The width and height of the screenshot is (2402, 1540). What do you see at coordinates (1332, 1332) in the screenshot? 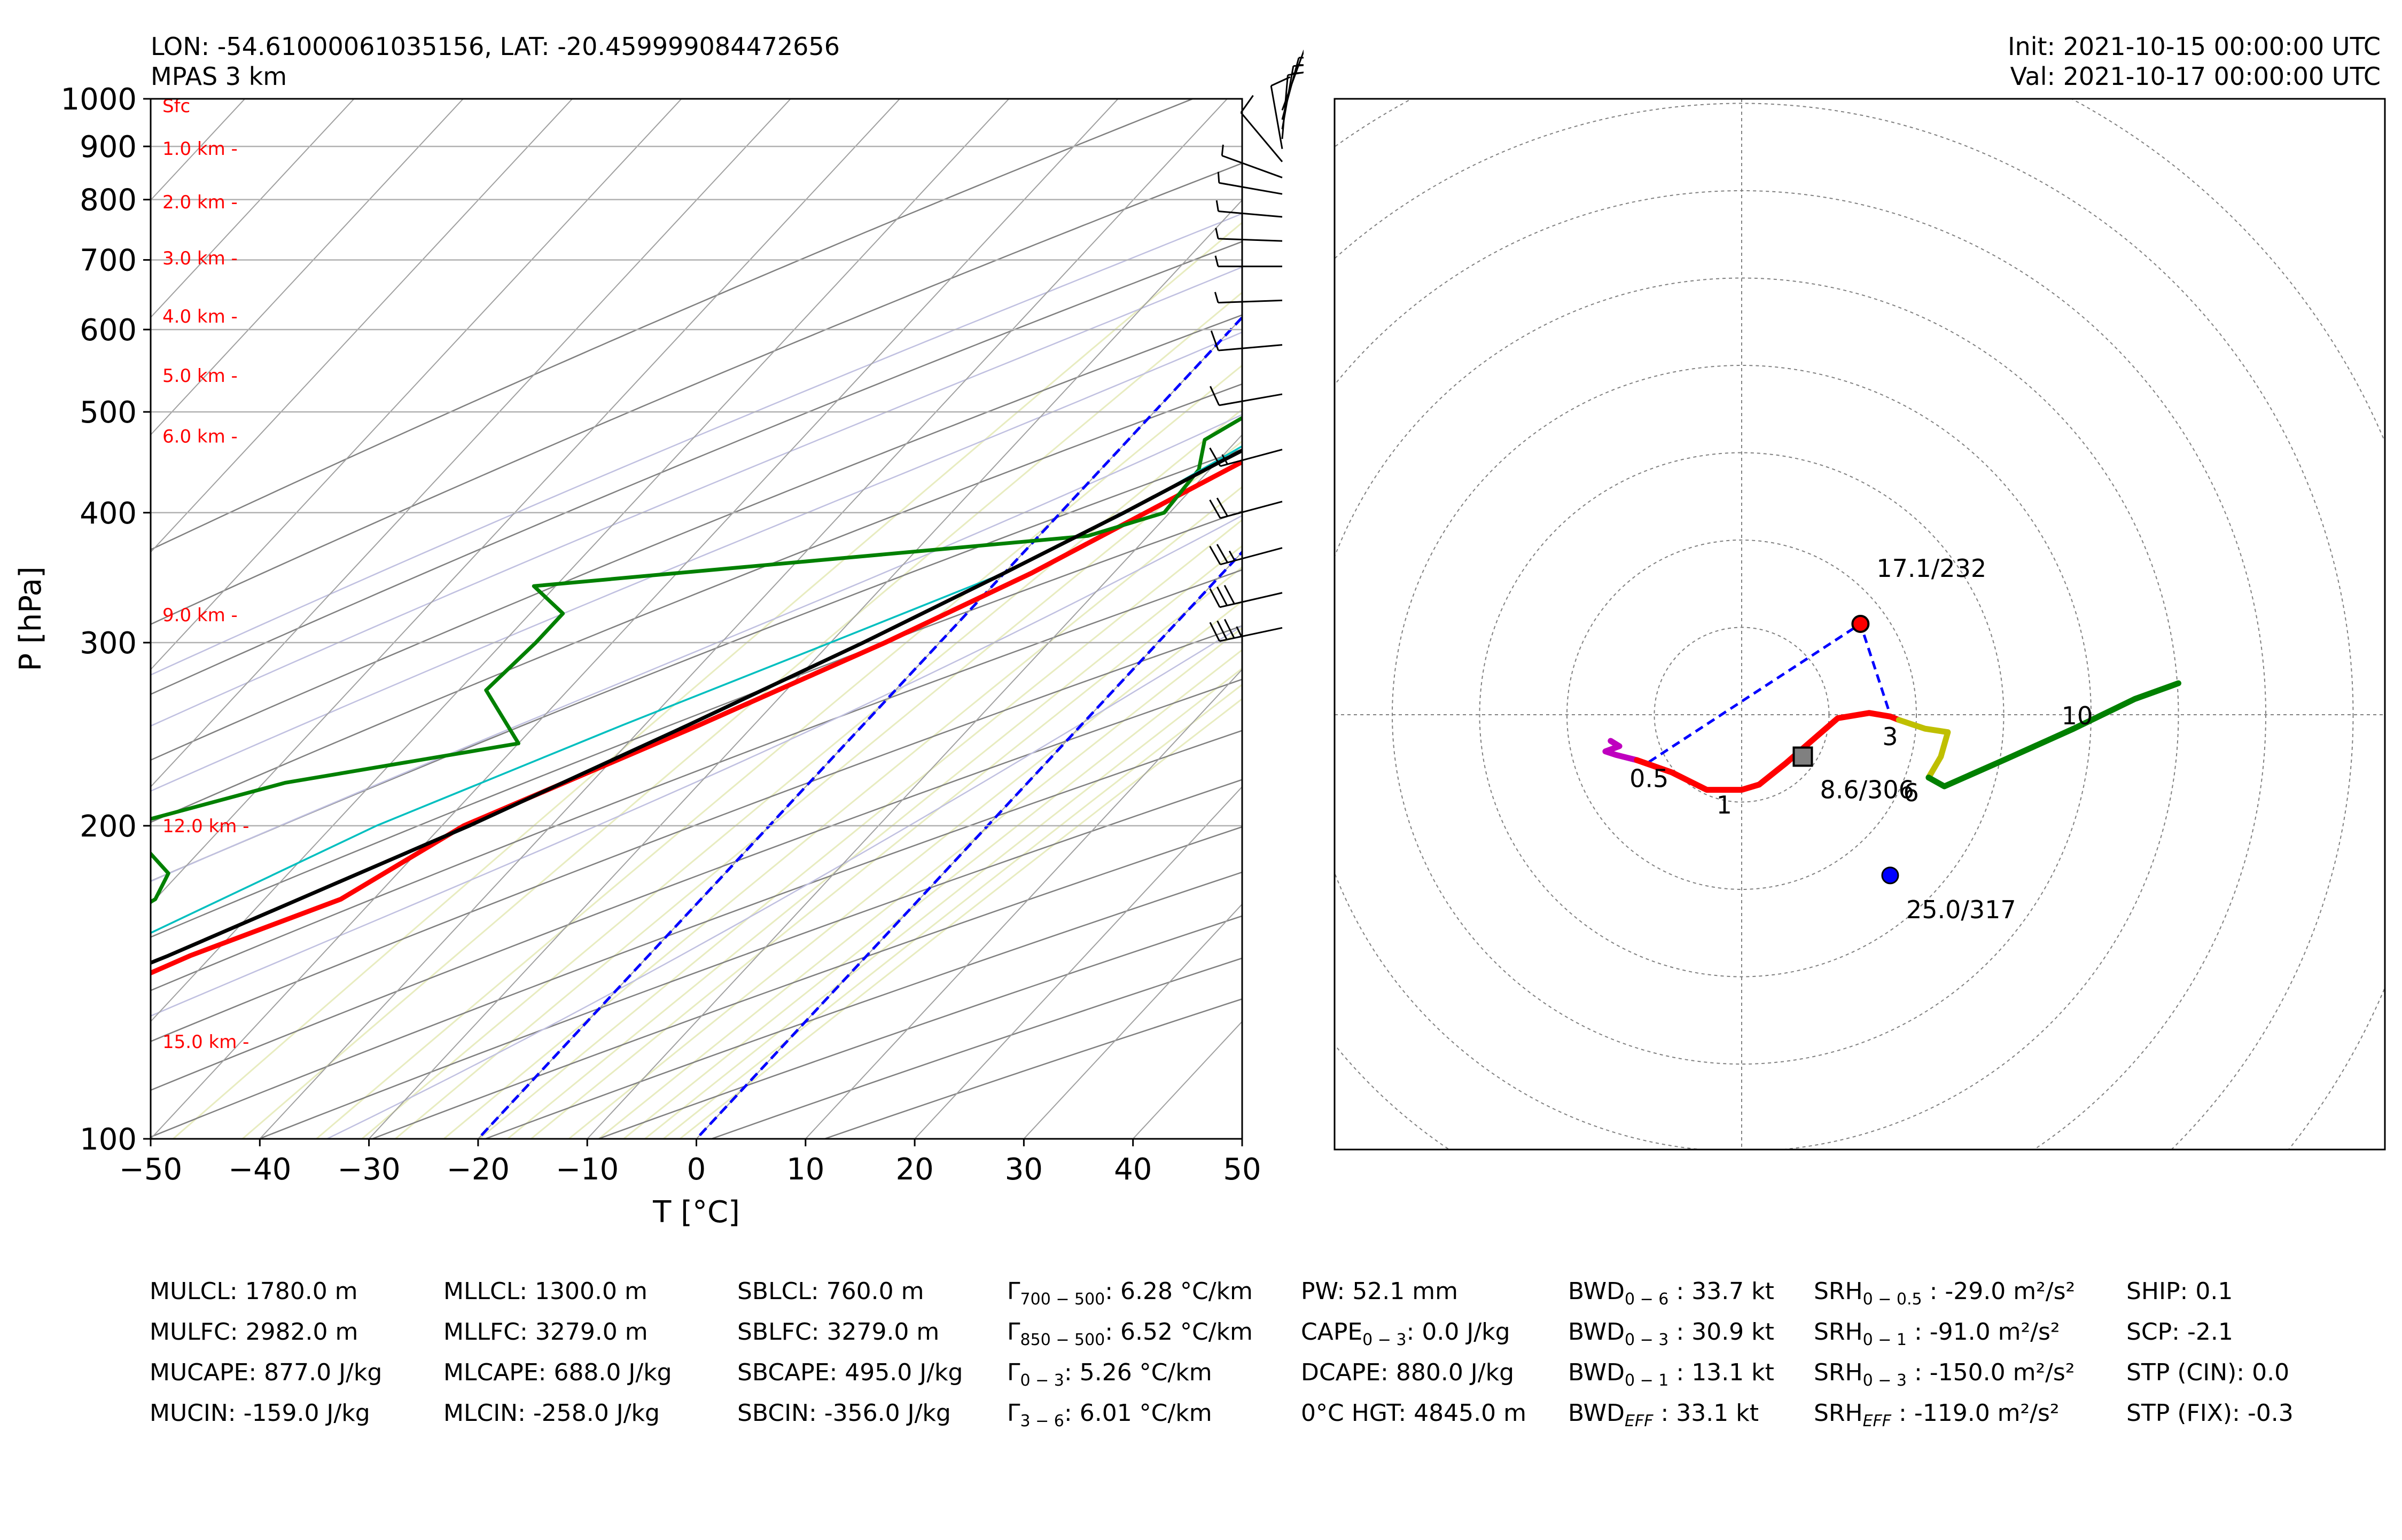
I see `index-symbol: CAPE` at bounding box center [1332, 1332].